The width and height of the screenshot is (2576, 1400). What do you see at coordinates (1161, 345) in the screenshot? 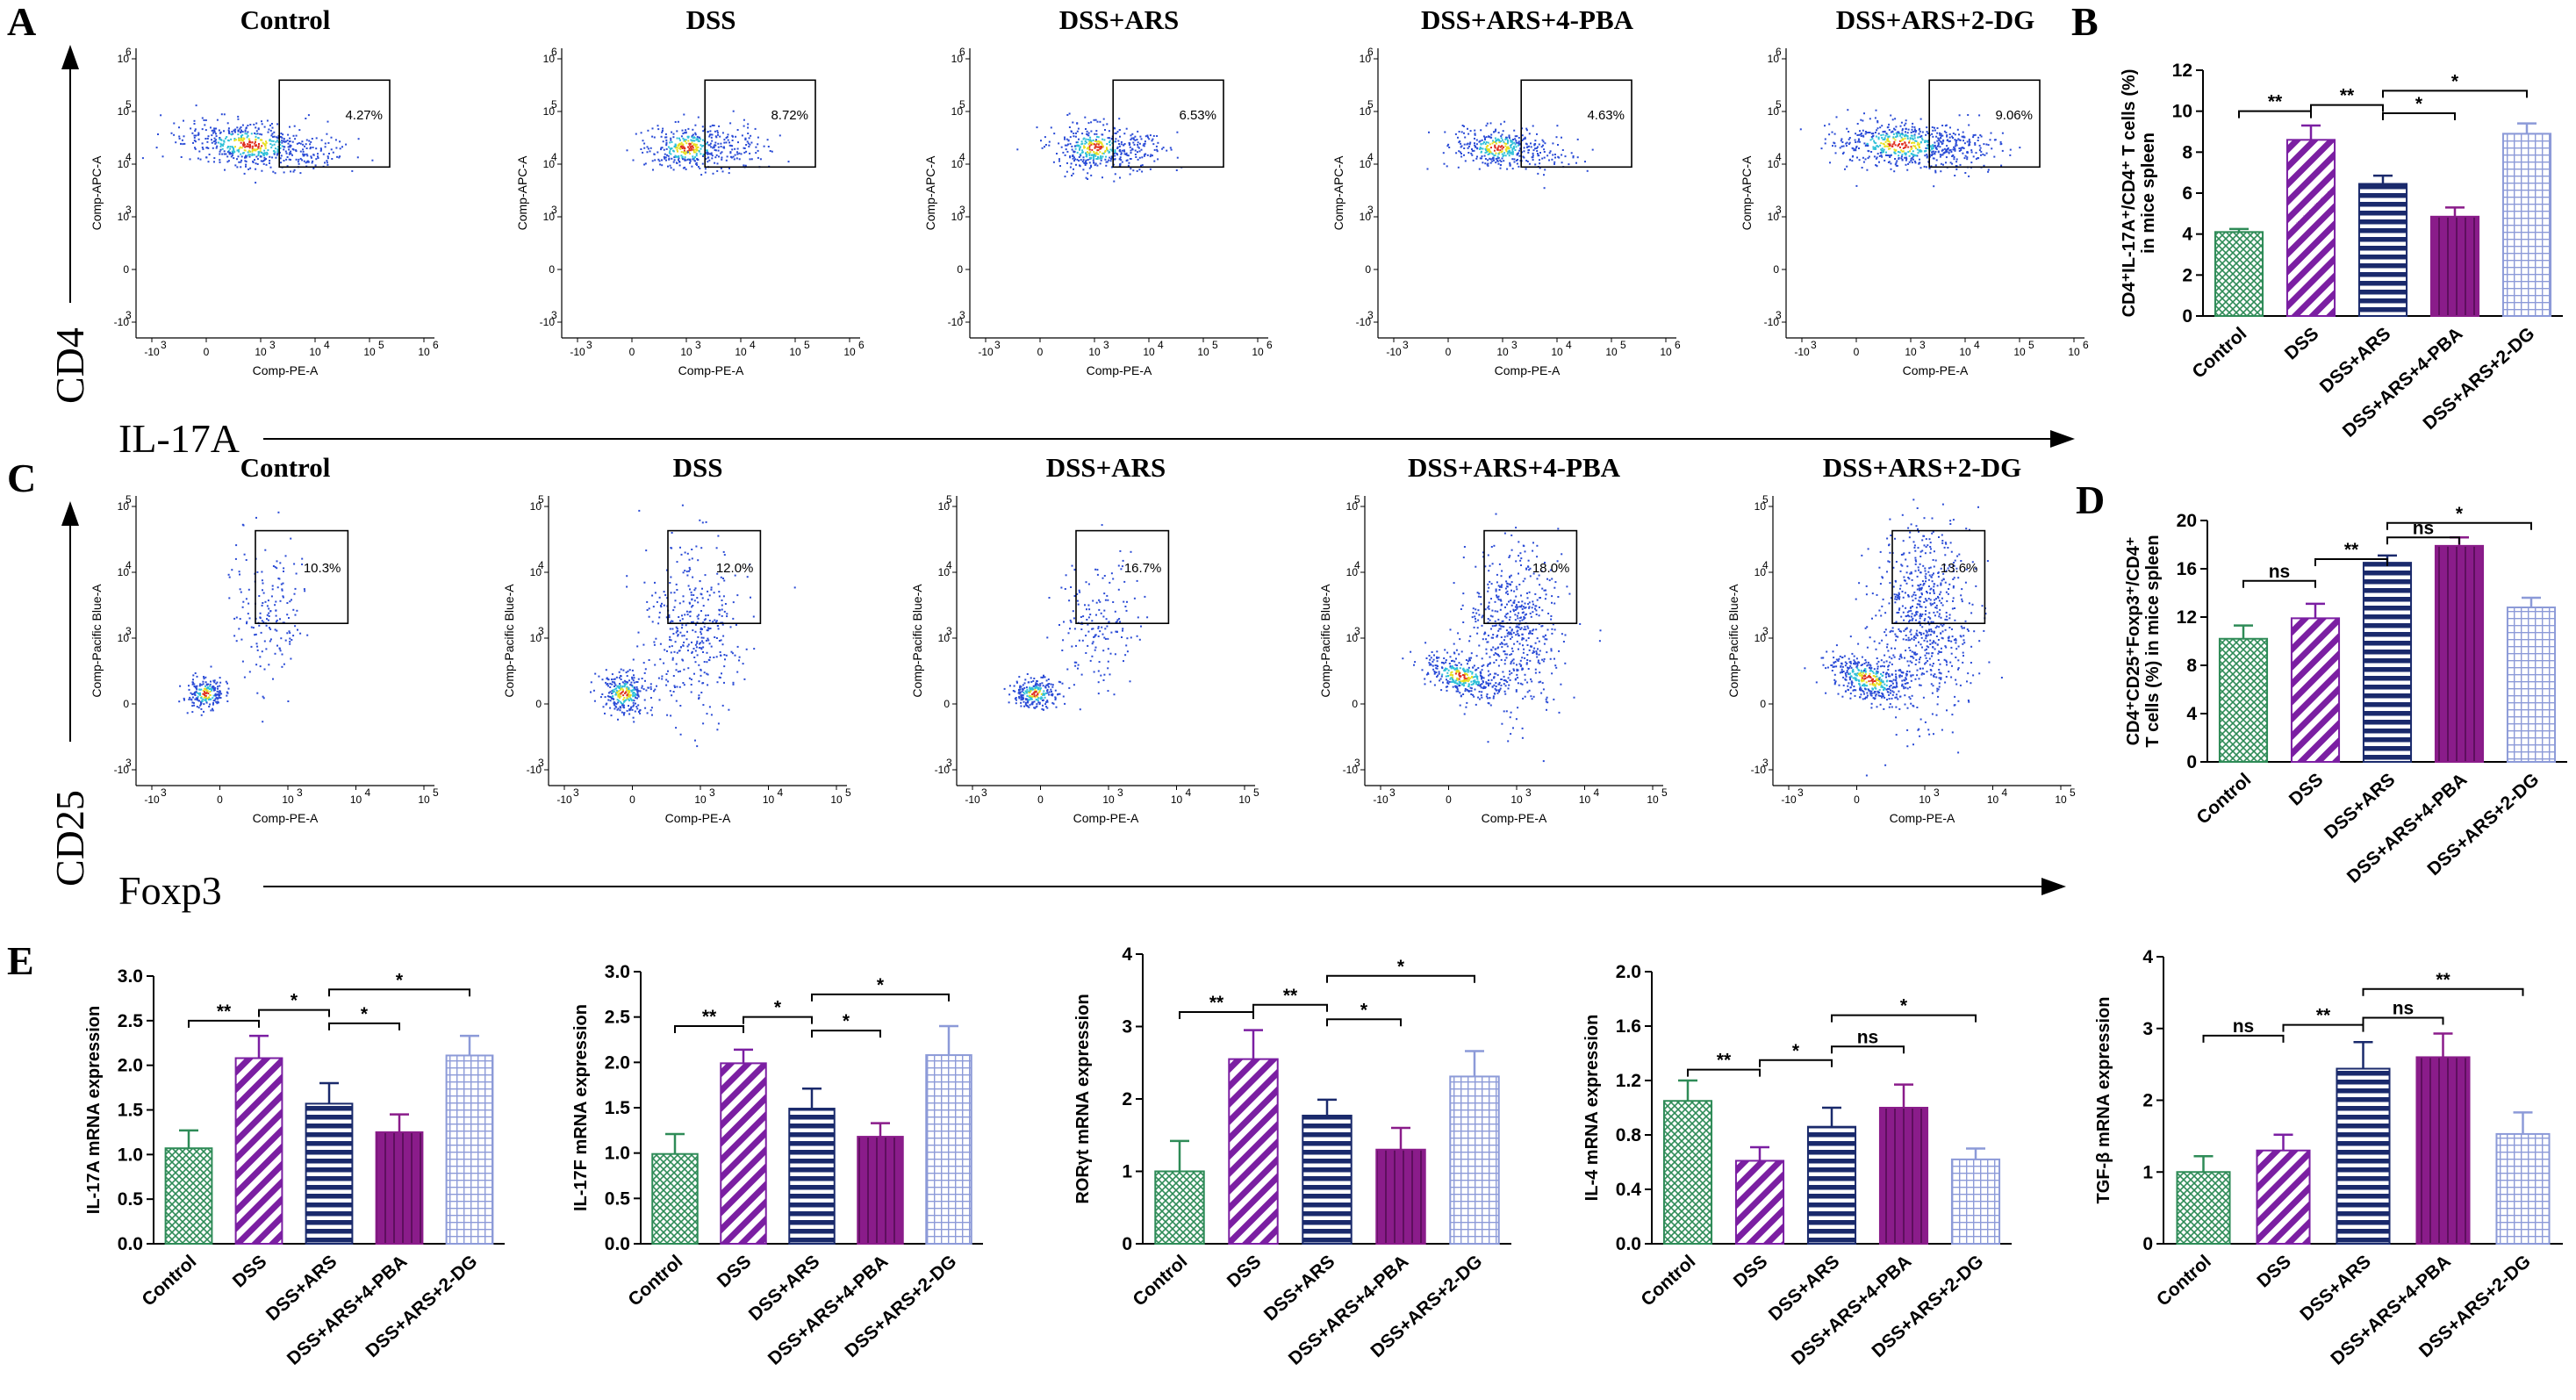
I see `flow-x-tick-exp: 4` at bounding box center [1161, 345].